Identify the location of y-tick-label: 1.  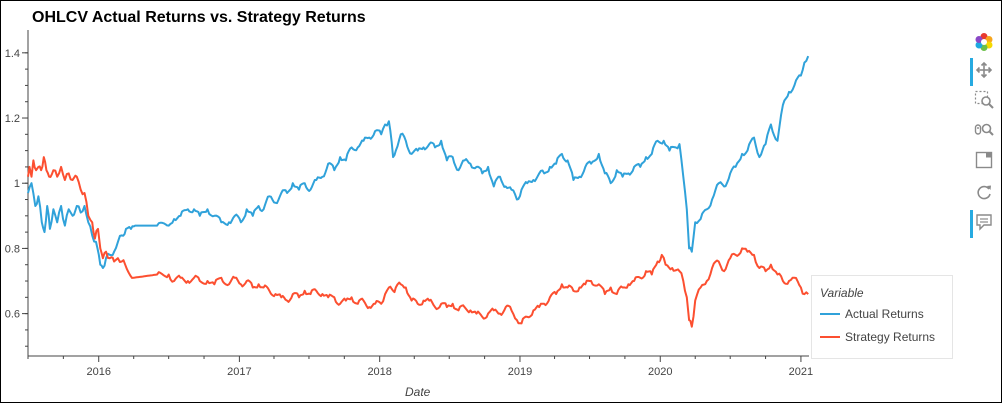
(17, 184).